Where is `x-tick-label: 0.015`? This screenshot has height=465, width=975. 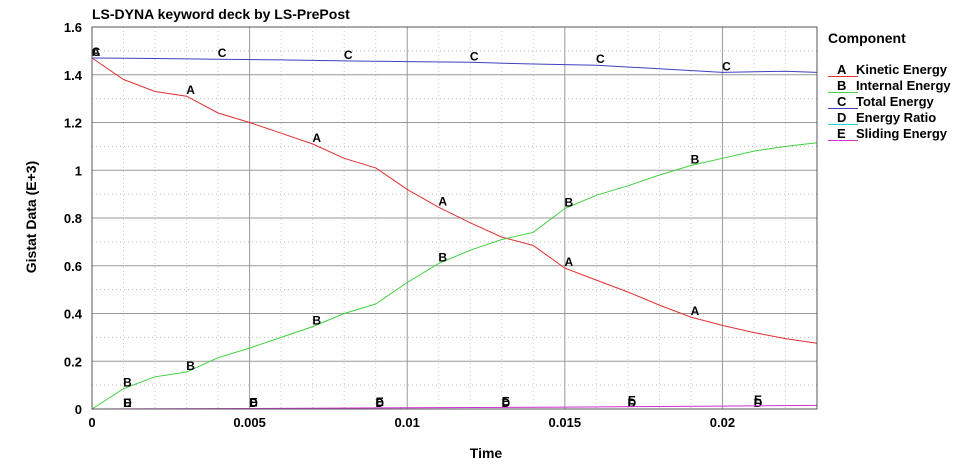 x-tick-label: 0.015 is located at coordinates (565, 422).